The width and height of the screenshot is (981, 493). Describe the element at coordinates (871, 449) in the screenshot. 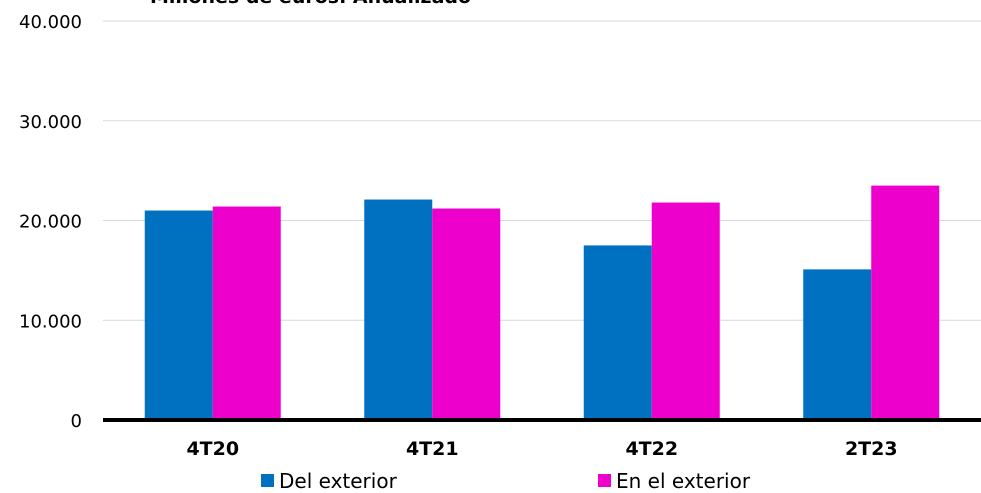

I see `x-category-label: 2T23` at that location.